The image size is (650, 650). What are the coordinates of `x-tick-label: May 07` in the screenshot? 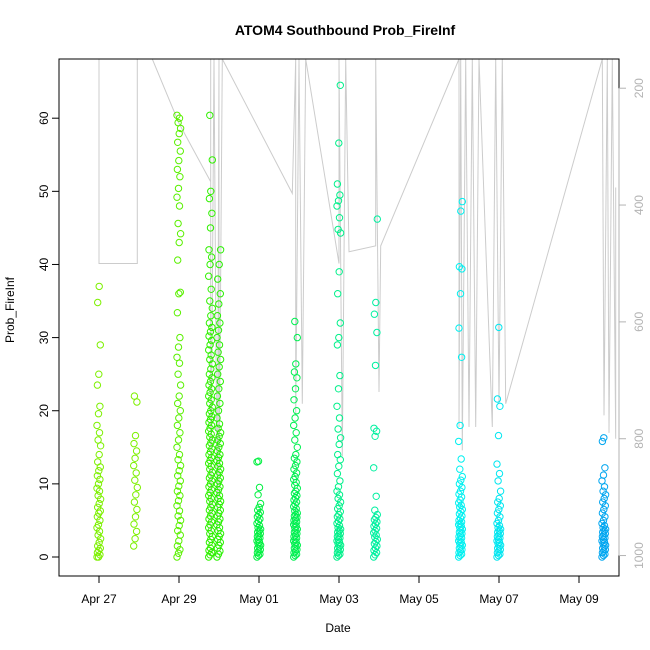 It's located at (499, 599).